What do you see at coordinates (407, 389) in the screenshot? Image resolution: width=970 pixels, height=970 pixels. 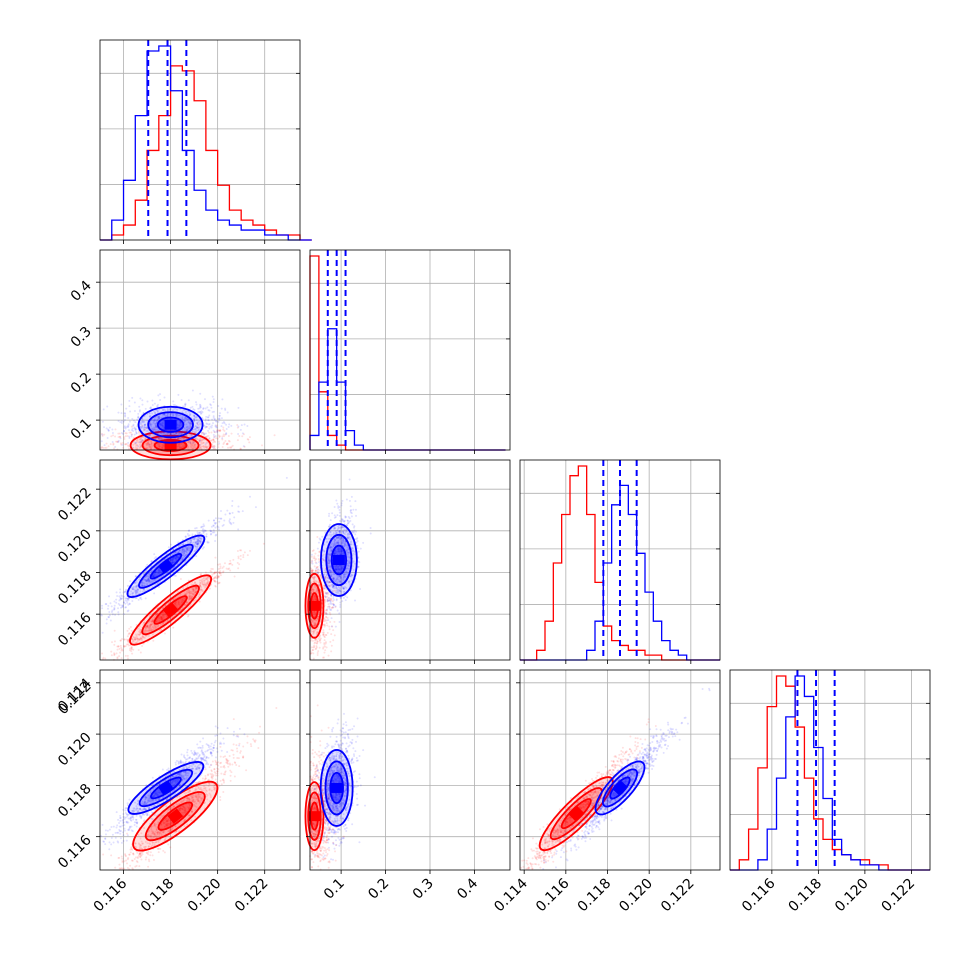 I see `histogram-step-blue` at bounding box center [407, 389].